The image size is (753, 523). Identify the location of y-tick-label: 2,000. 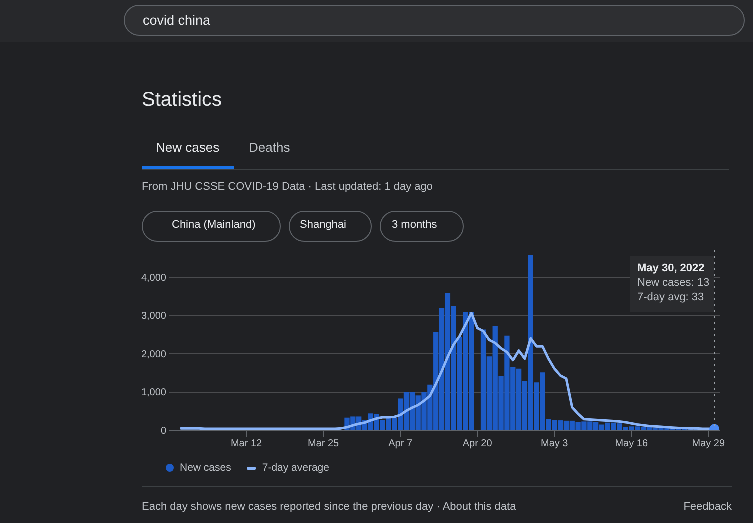
(154, 354).